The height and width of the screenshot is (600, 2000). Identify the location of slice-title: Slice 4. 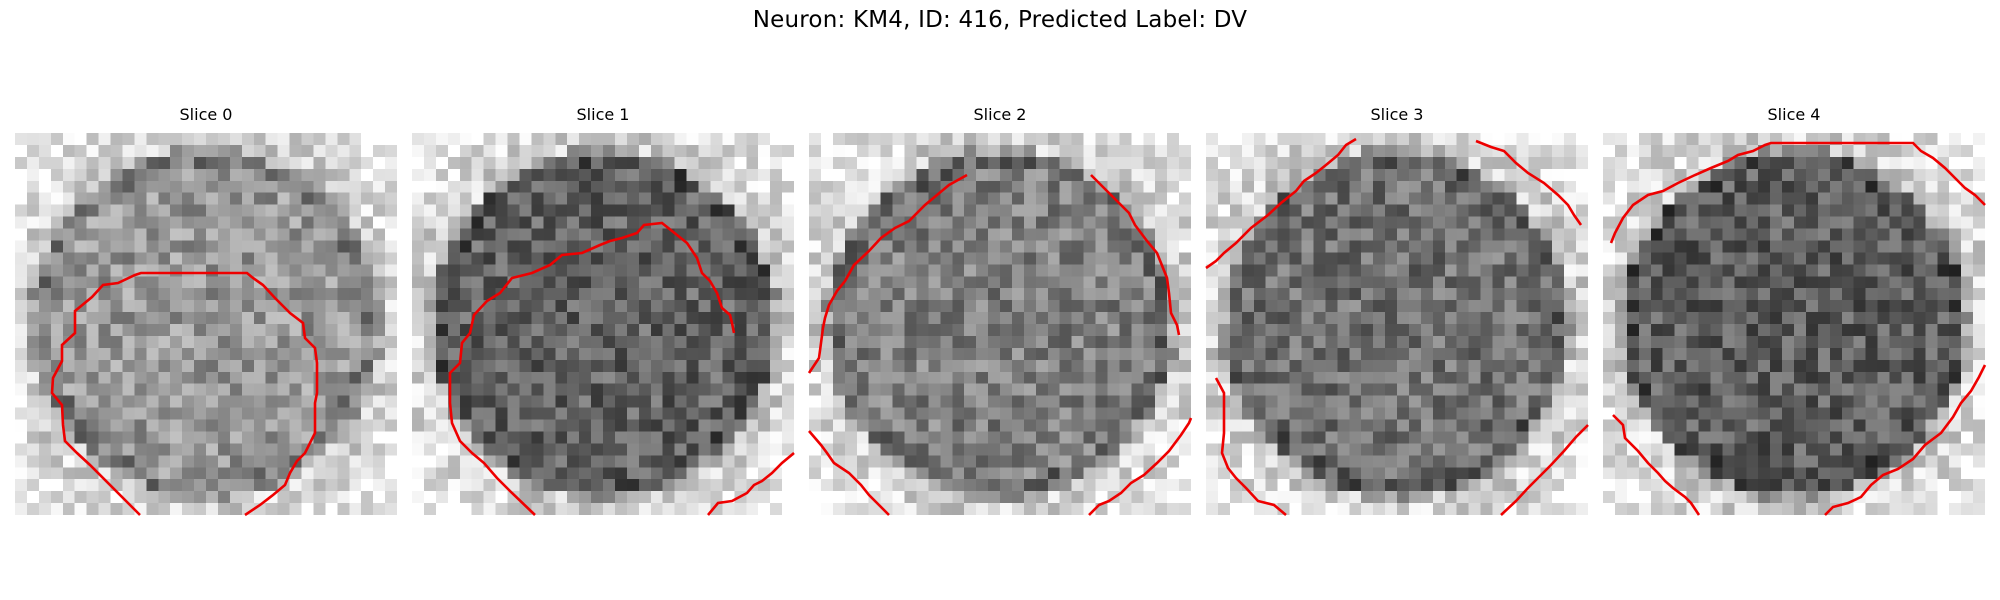
(1794, 114).